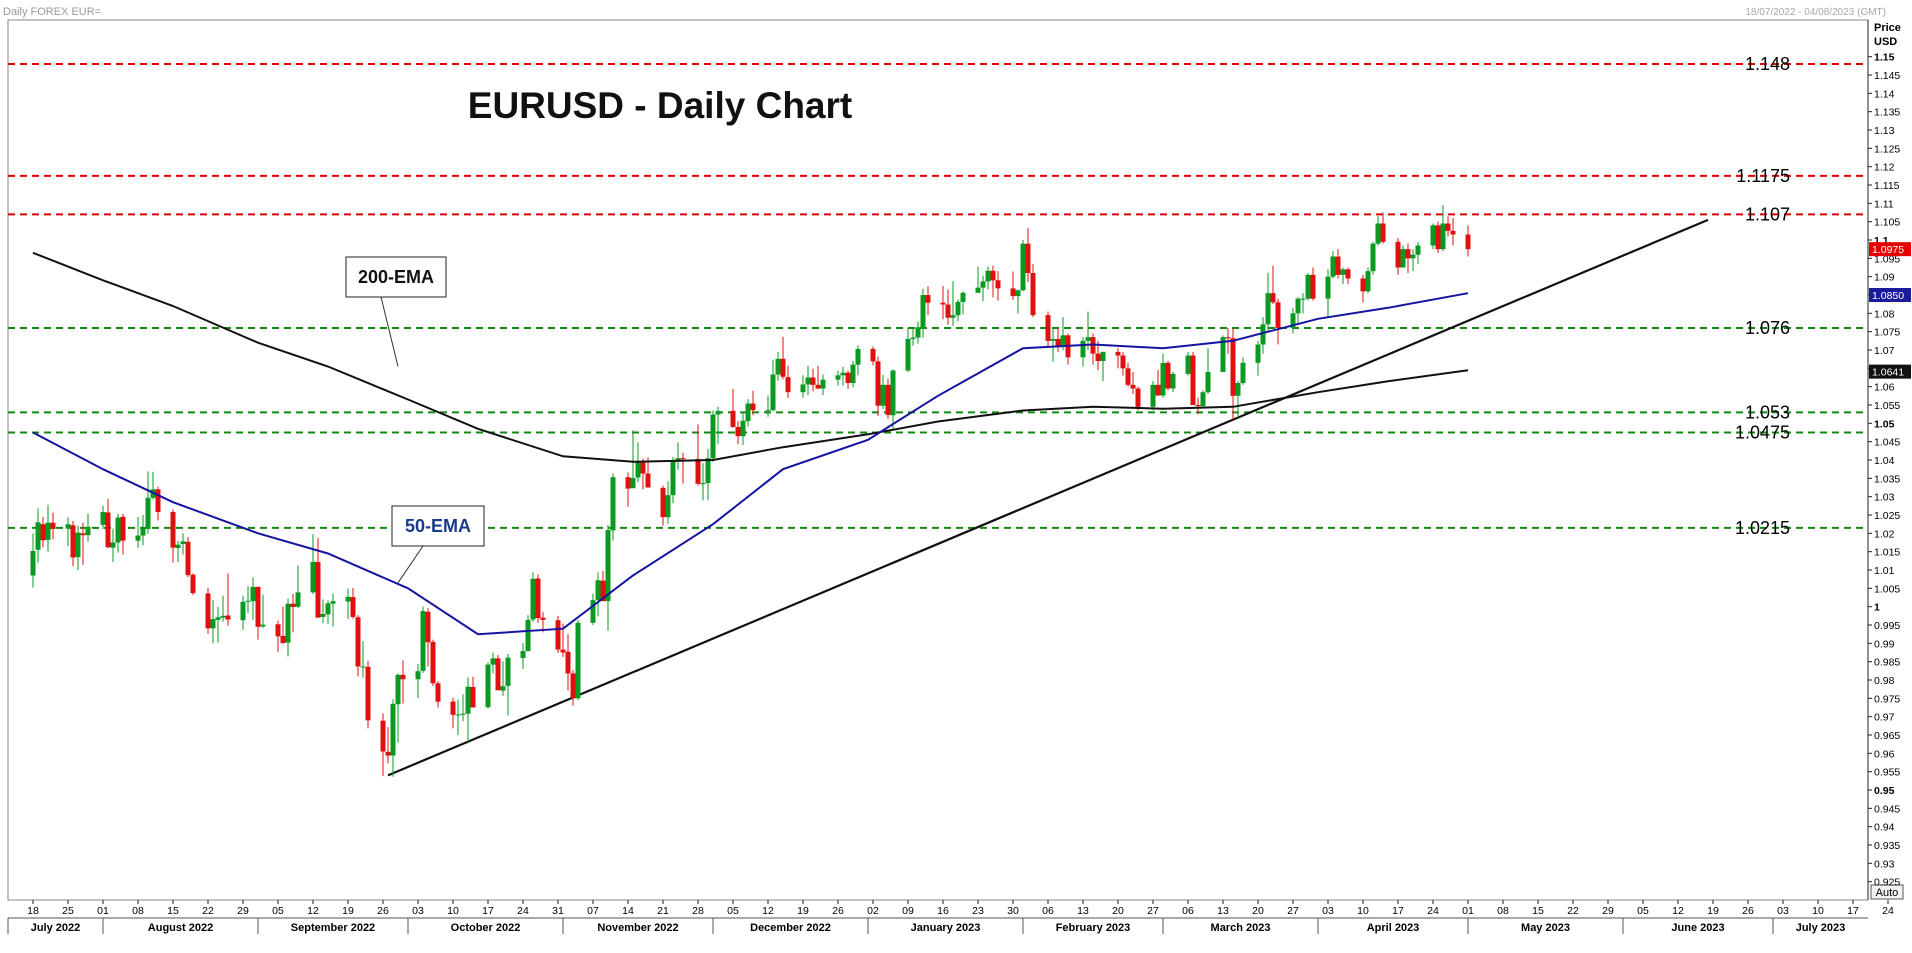 This screenshot has height=953, width=1912. What do you see at coordinates (1887, 223) in the screenshot?
I see `y-tick-label: 1.105` at bounding box center [1887, 223].